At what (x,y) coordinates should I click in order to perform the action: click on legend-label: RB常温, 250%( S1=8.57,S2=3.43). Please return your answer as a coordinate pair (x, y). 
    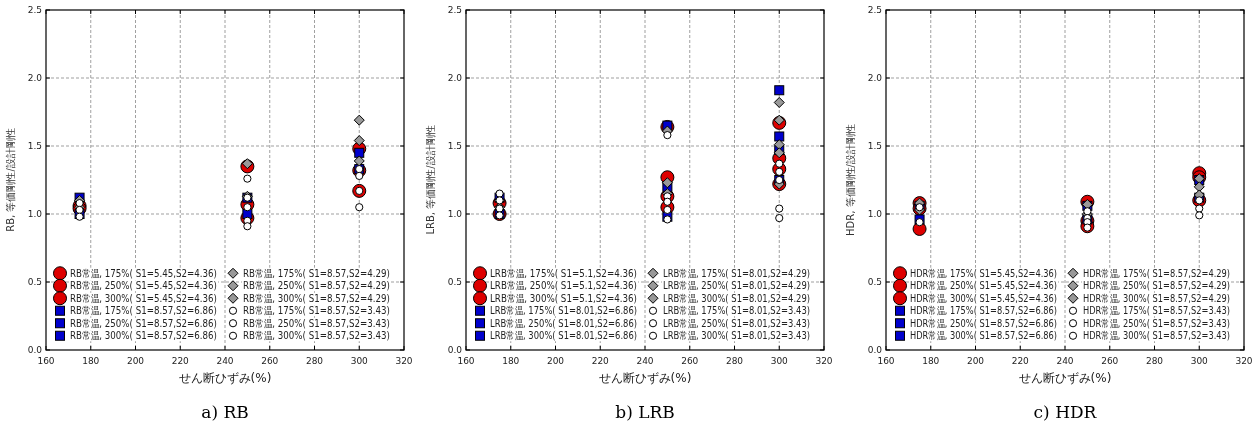
    Looking at the image, I should click on (328, 323).